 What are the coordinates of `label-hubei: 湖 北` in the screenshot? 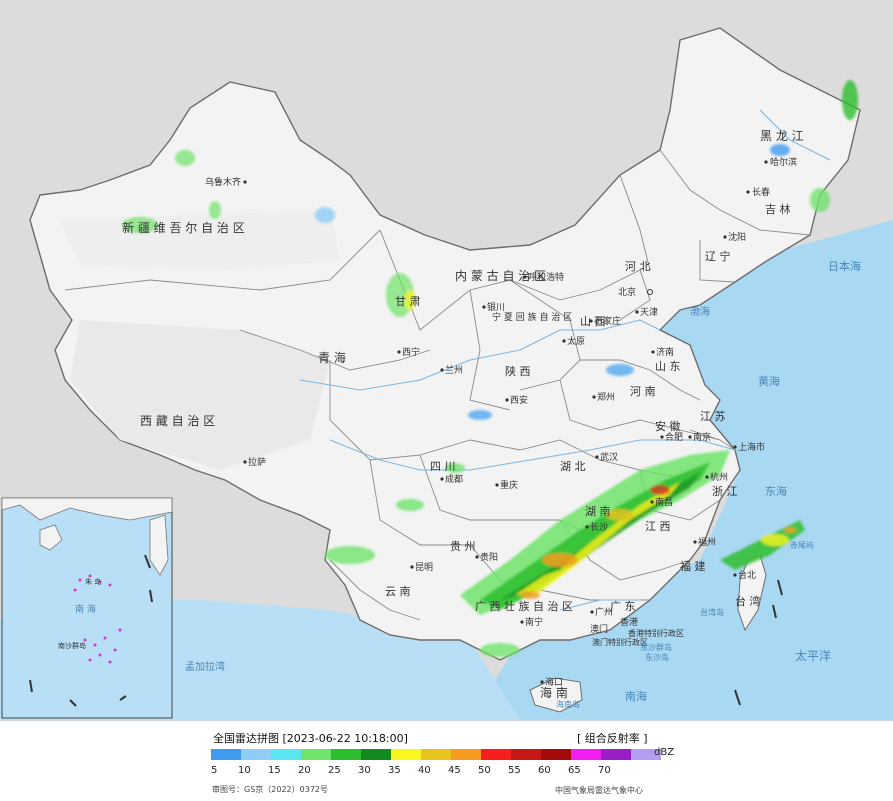 It's located at (573, 466).